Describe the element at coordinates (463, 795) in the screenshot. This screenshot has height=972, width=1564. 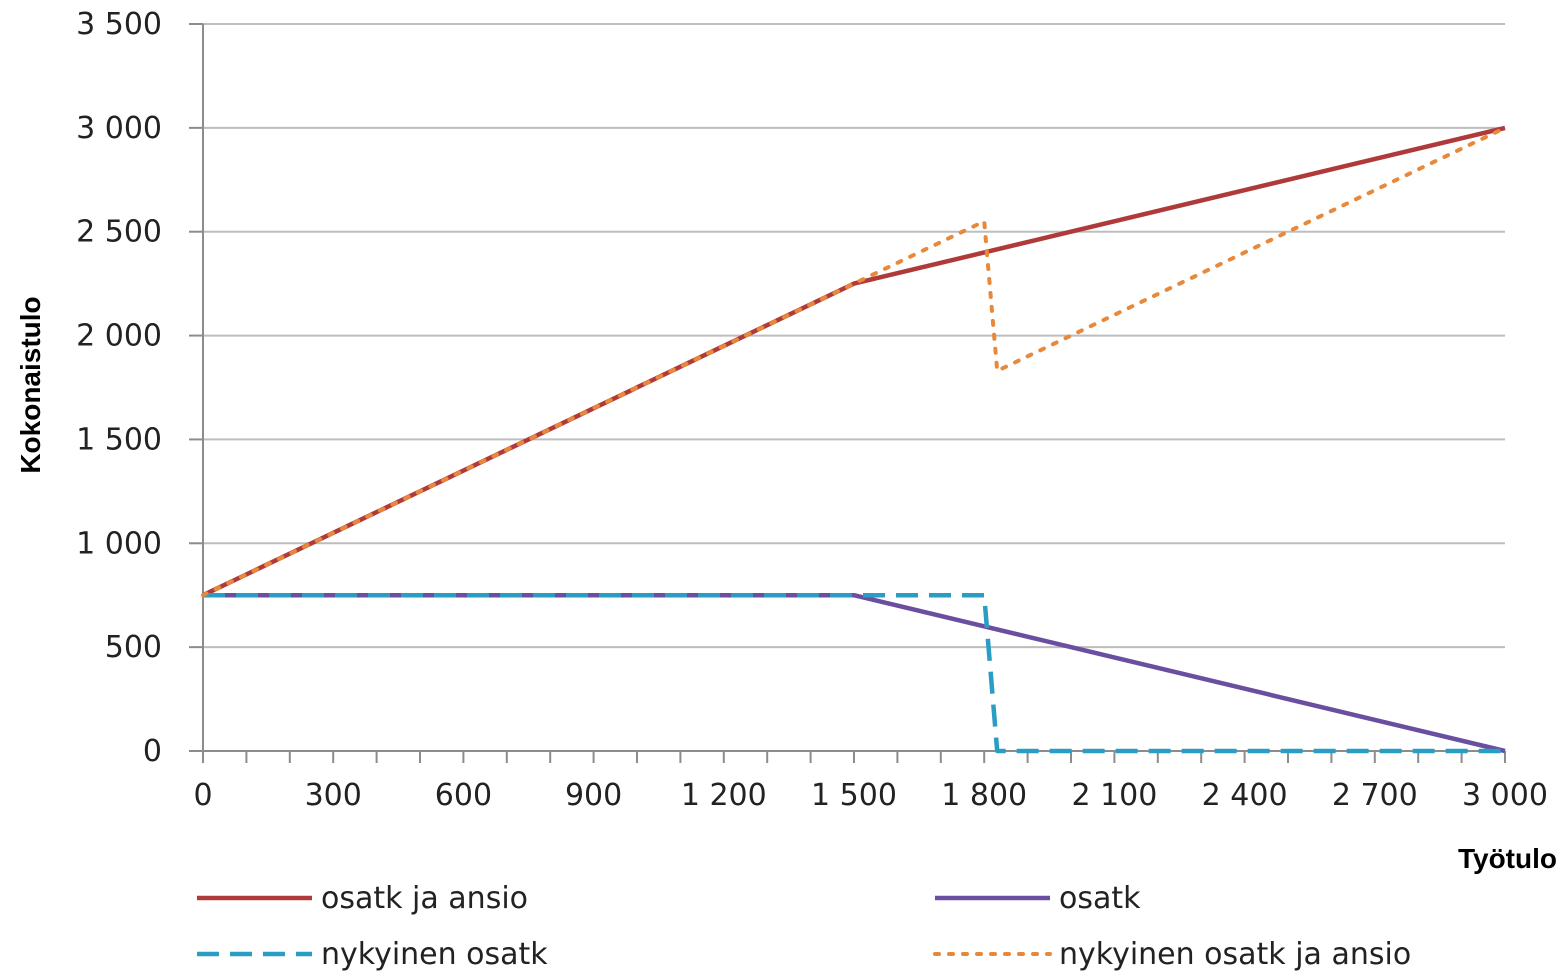
I see `x-tick-label: 600` at that location.